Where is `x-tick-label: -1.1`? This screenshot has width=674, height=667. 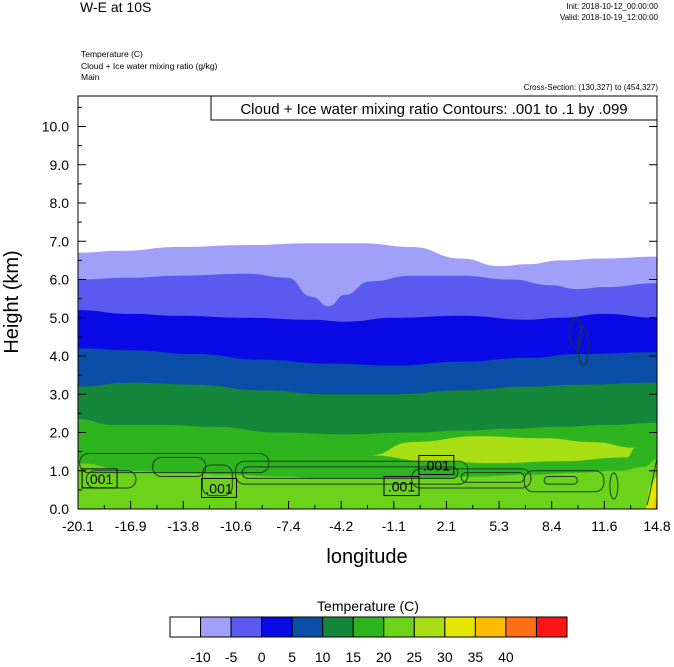 x-tick-label: -1.1 is located at coordinates (394, 526).